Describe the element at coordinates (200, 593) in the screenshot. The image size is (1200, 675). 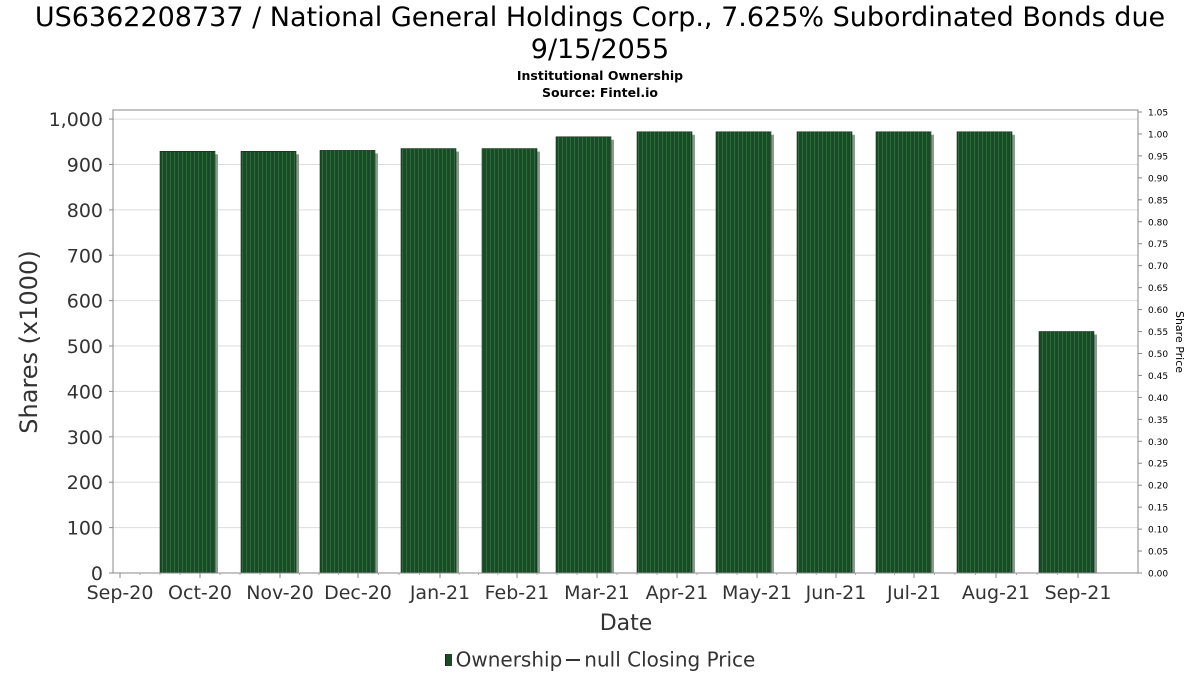
I see `x-tick-label: Oct-20` at that location.